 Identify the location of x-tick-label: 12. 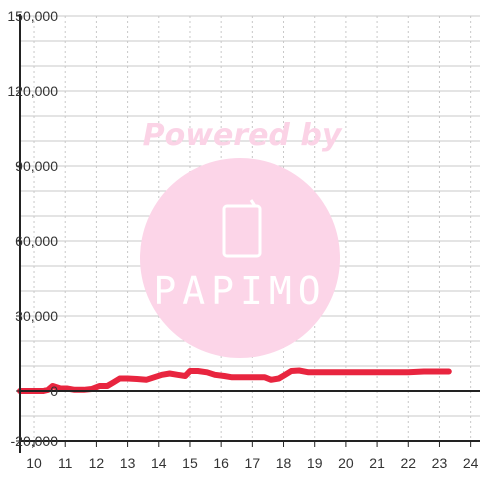
(97, 463).